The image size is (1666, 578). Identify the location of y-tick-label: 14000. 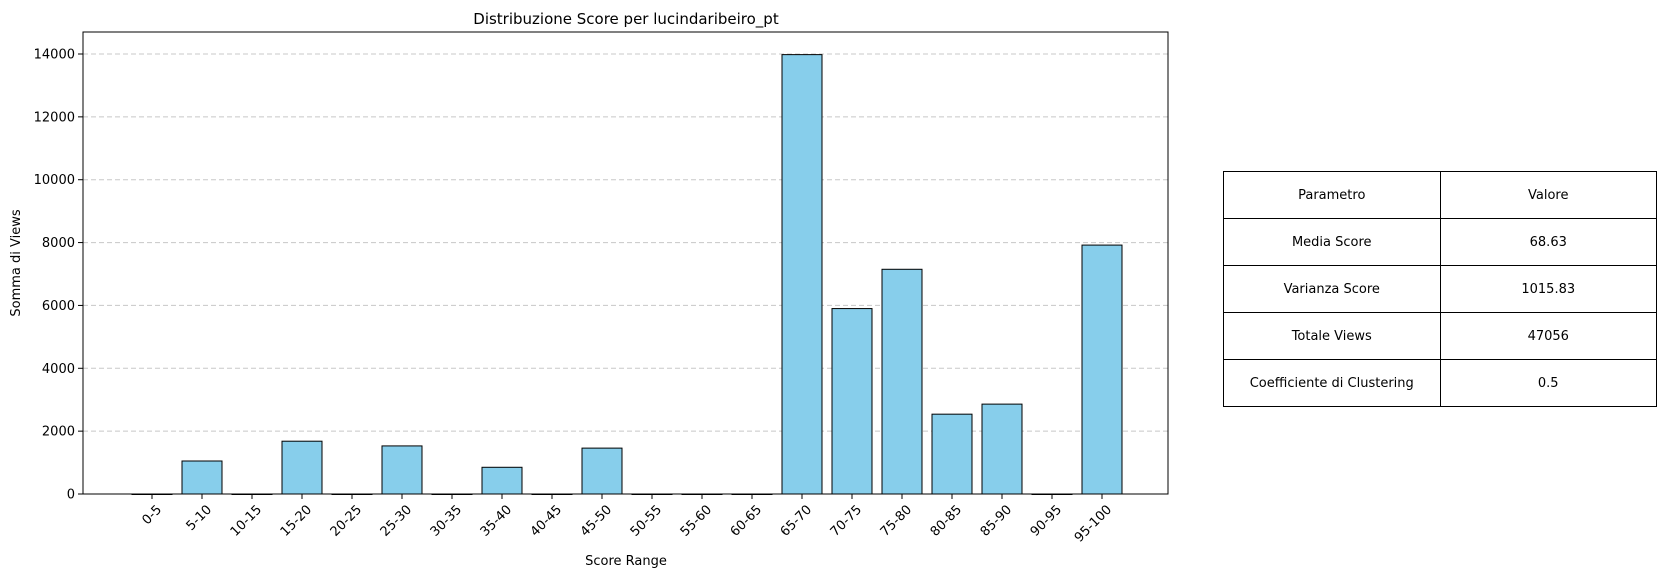
(54, 55).